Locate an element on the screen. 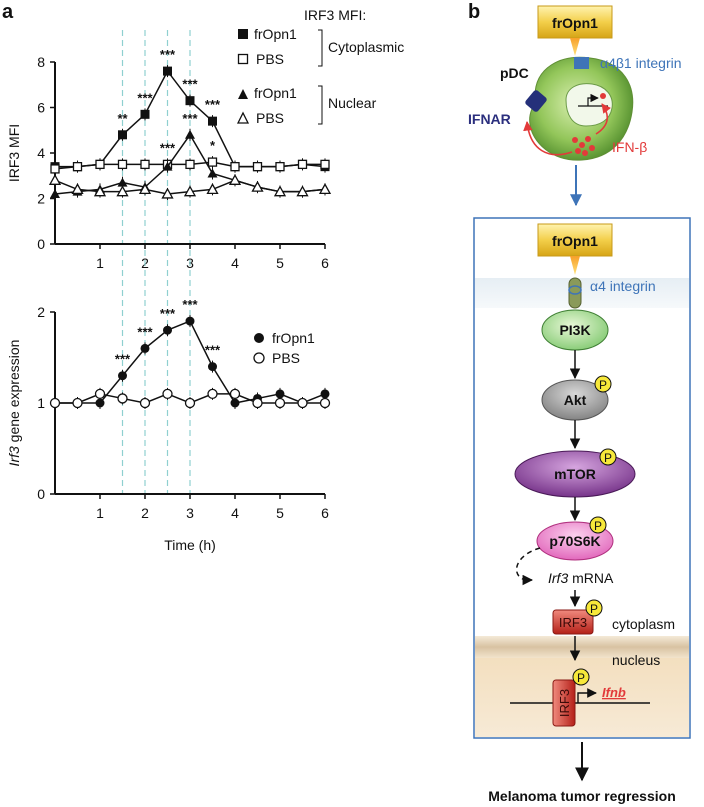 The width and height of the screenshot is (704, 807). phospho-irf3-nuclear-badge is located at coordinates (581, 677).